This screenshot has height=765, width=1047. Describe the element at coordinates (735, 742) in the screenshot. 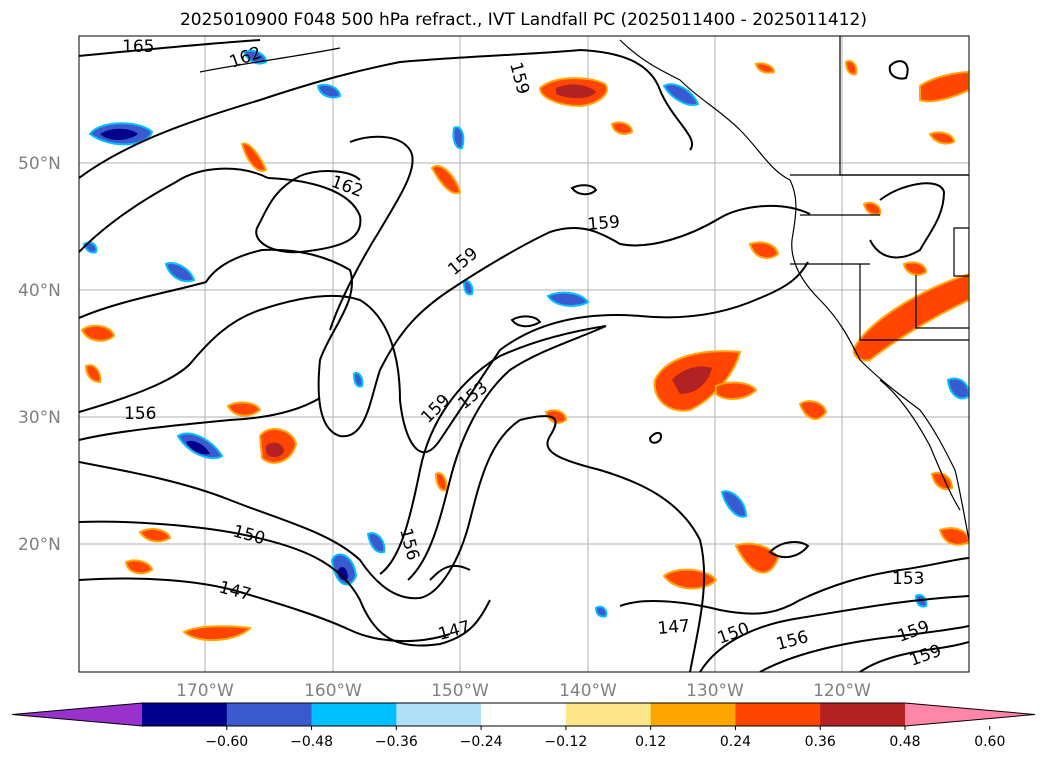

I see `colorbar-tick-label: 0.24` at that location.